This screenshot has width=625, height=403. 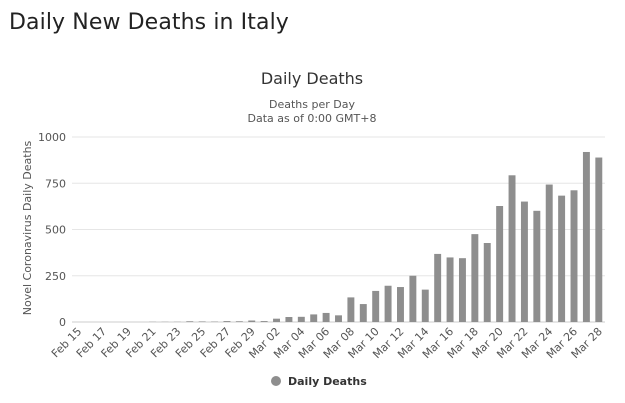 I want to click on bar: Feb 24: 4, so click(x=190, y=321).